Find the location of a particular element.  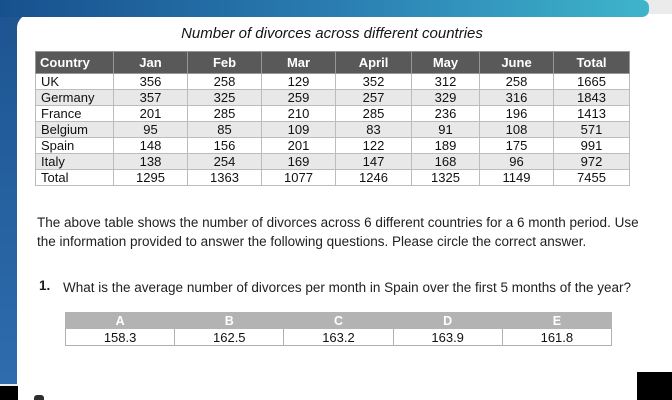

value-cell: 189 is located at coordinates (445, 145).